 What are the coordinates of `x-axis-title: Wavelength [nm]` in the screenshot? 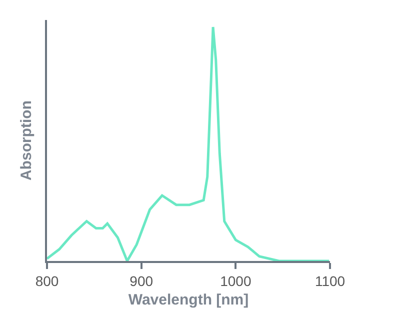 It's located at (188, 299).